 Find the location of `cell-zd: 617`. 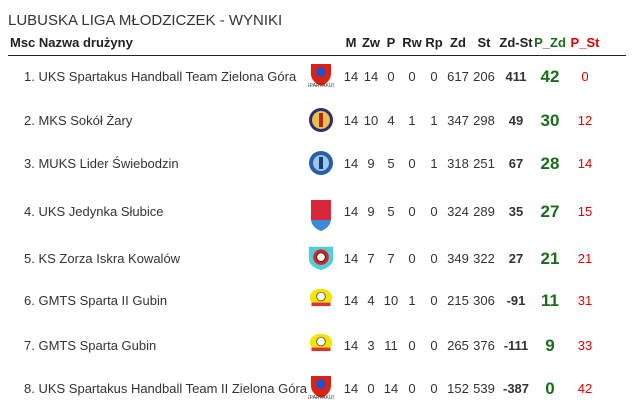

cell-zd: 617 is located at coordinates (458, 76).